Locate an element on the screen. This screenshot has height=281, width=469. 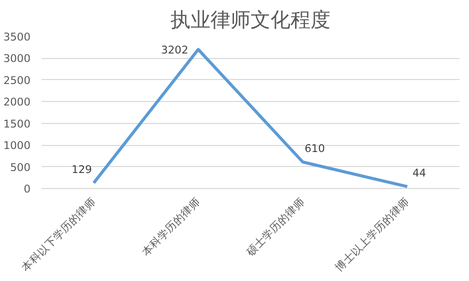
y-tick-label: 2000 is located at coordinates (17, 102).